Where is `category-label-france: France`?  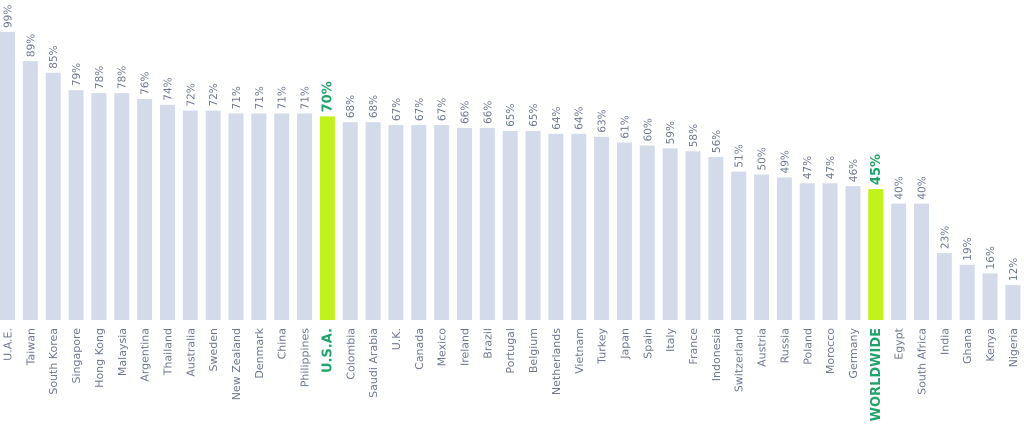
category-label-france: France is located at coordinates (693, 346).